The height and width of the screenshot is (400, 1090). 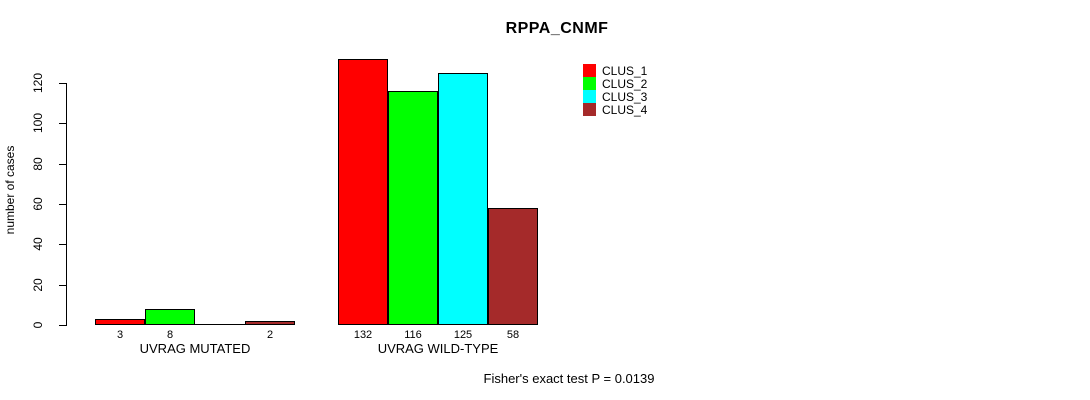 What do you see at coordinates (413, 335) in the screenshot?
I see `bar-value-label: 116` at bounding box center [413, 335].